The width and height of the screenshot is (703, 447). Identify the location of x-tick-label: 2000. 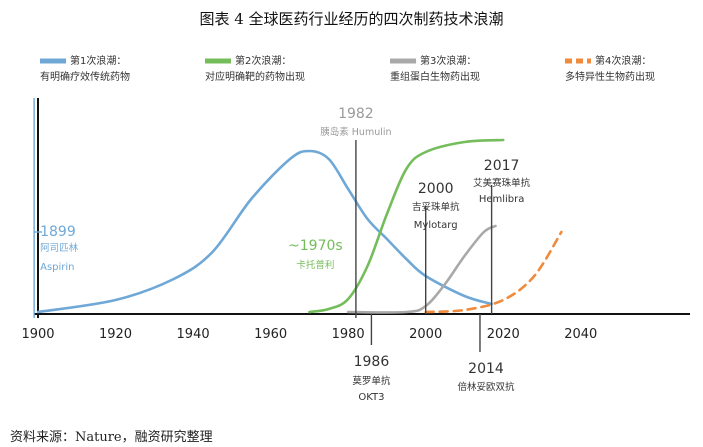
(425, 334).